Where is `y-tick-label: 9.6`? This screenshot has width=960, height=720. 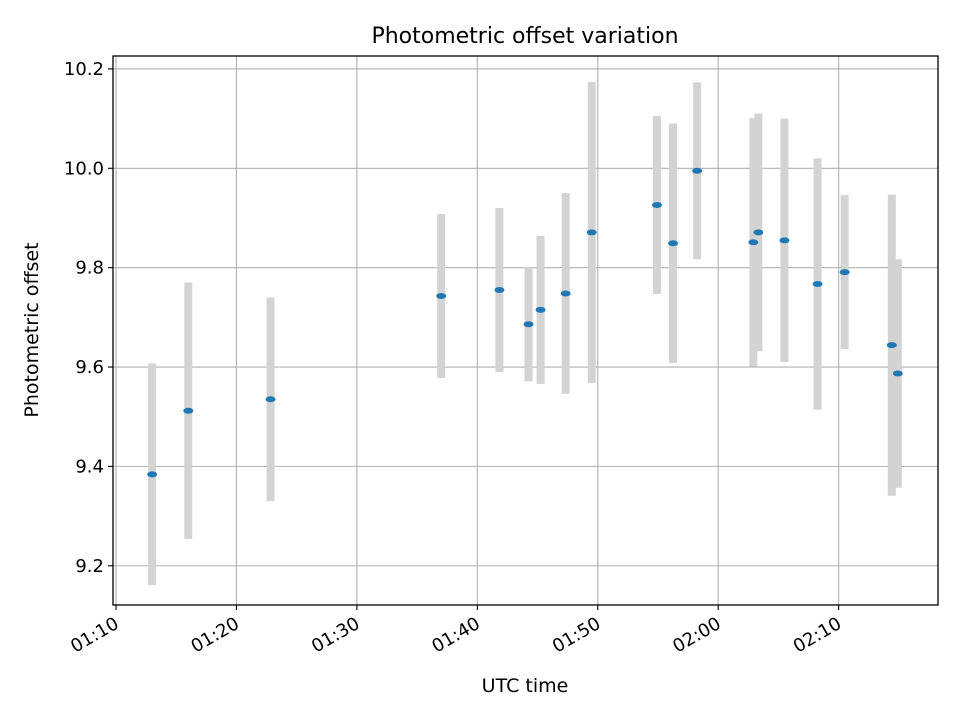
y-tick-label: 9.6 is located at coordinates (89, 367).